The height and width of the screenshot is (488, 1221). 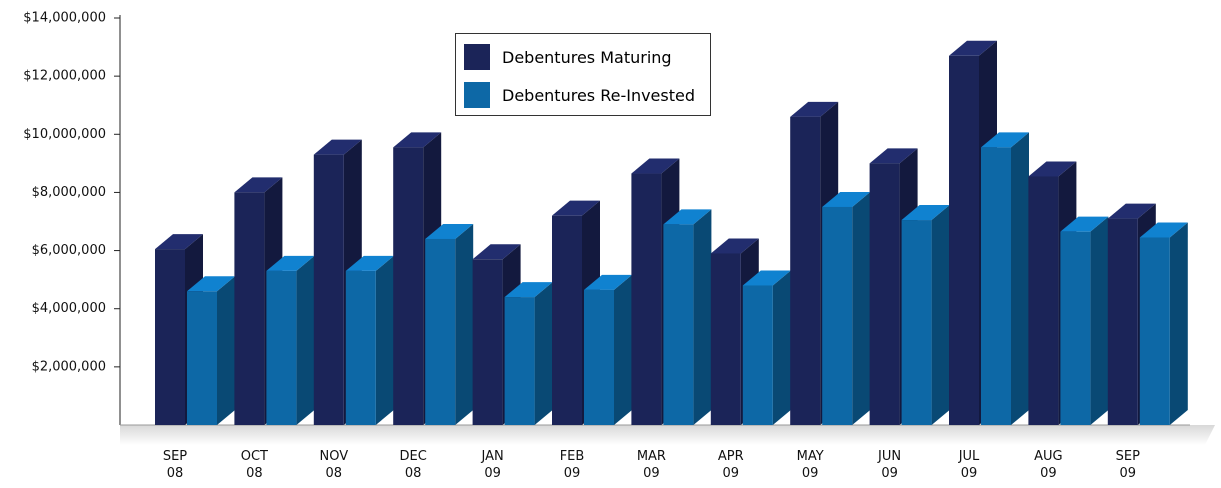 What do you see at coordinates (175, 465) in the screenshot?
I see `x-tick-label: SEP 08` at bounding box center [175, 465].